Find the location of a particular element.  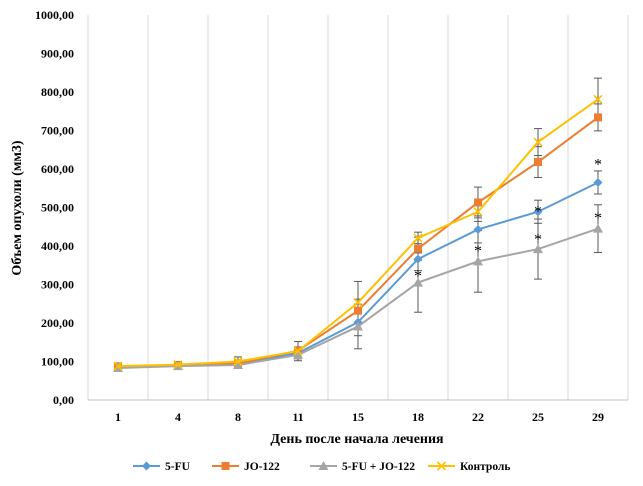

x-tick-label: 18 is located at coordinates (418, 417).